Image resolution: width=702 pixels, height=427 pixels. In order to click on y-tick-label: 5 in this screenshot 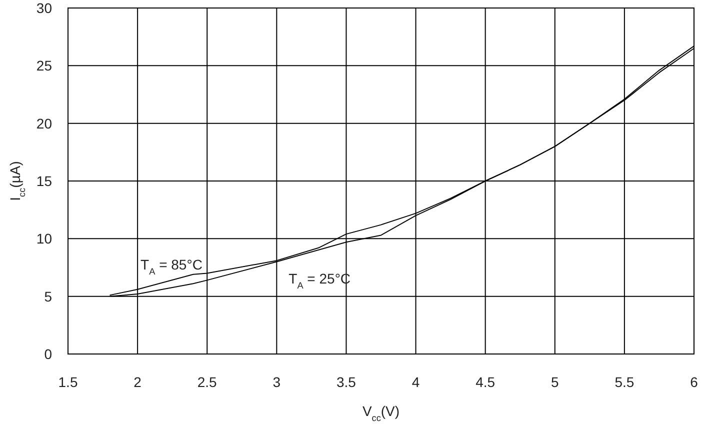, I will do `click(48, 296)`.